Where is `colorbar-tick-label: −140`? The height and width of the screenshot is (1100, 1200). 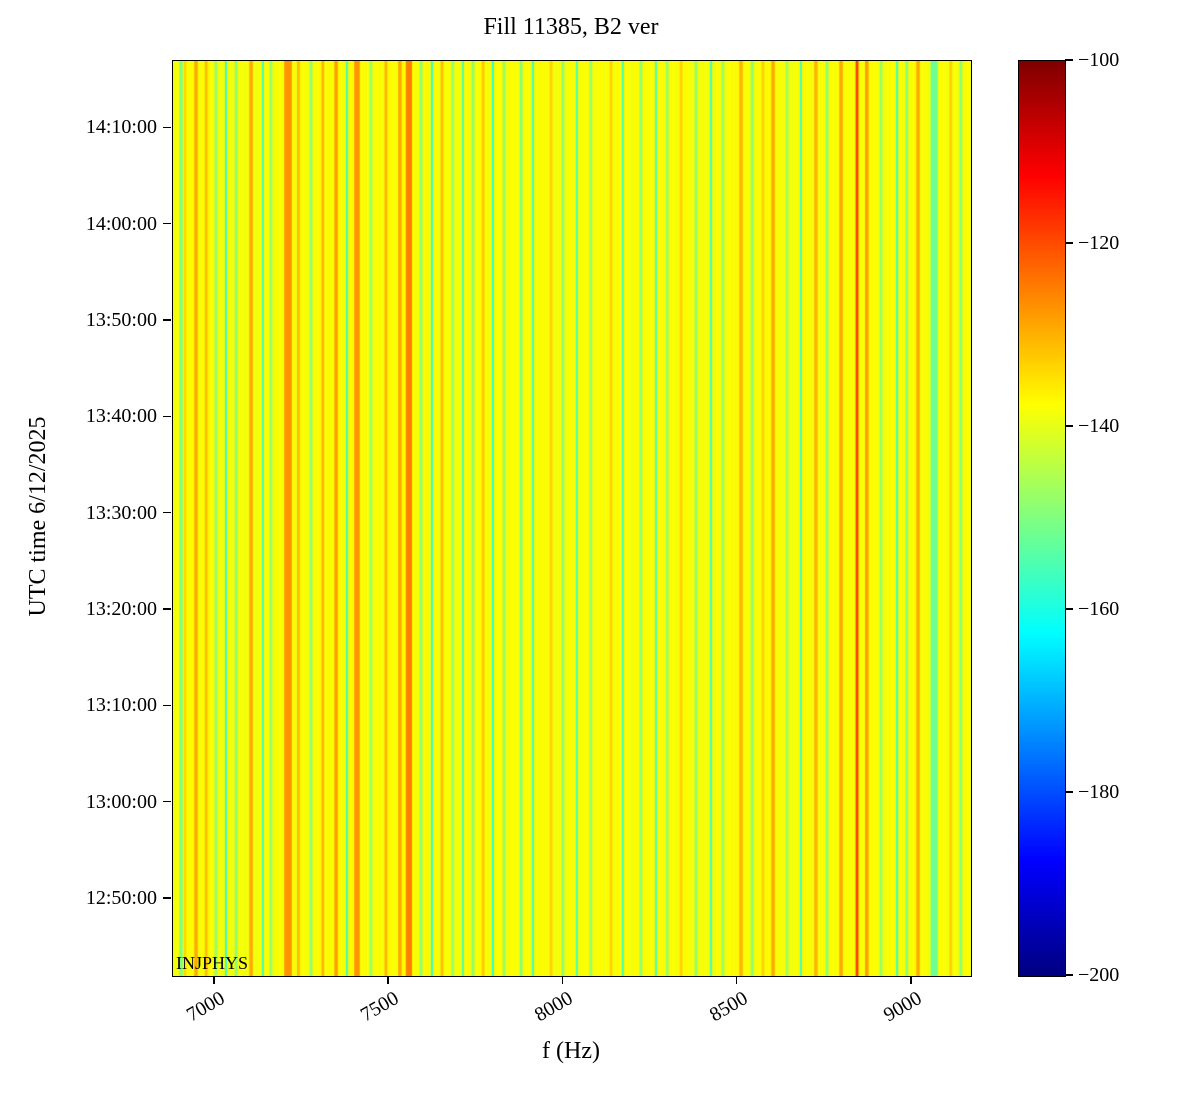
colorbar-tick-label: −140 is located at coordinates (1099, 426).